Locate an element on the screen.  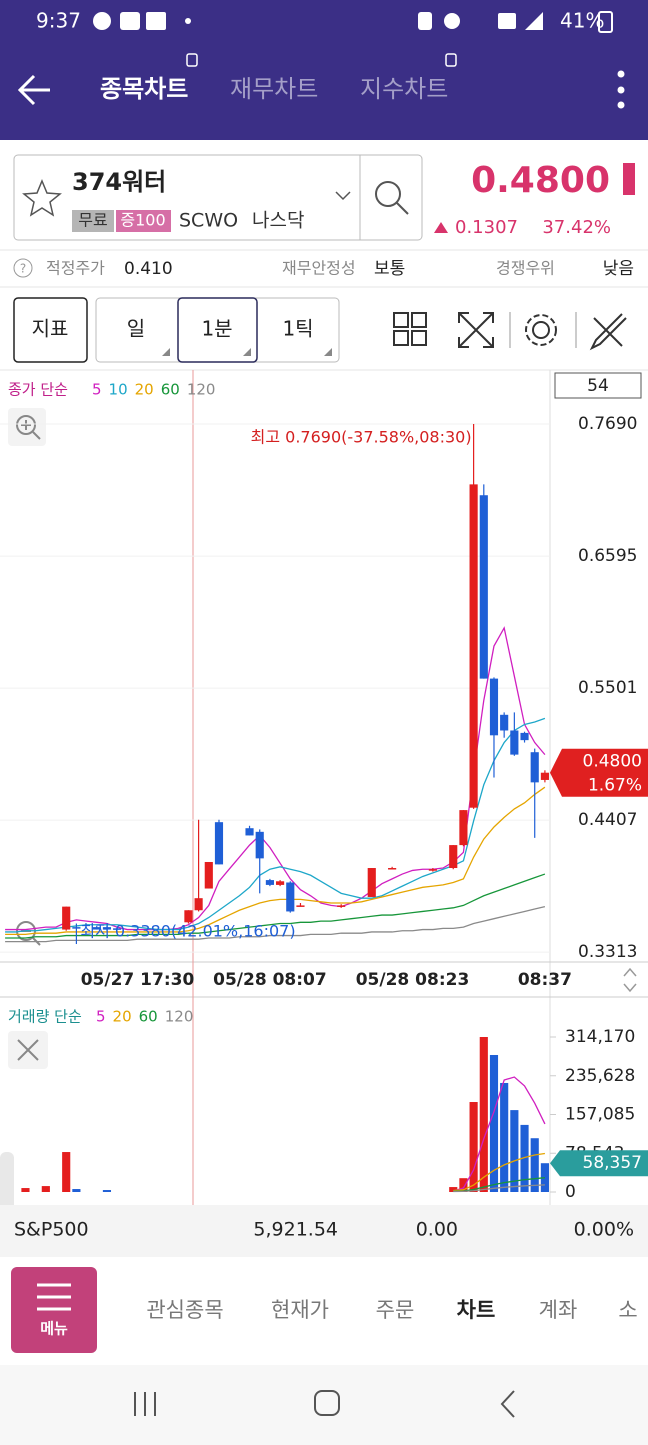
toolbar-icons is located at coordinates (510, 331).